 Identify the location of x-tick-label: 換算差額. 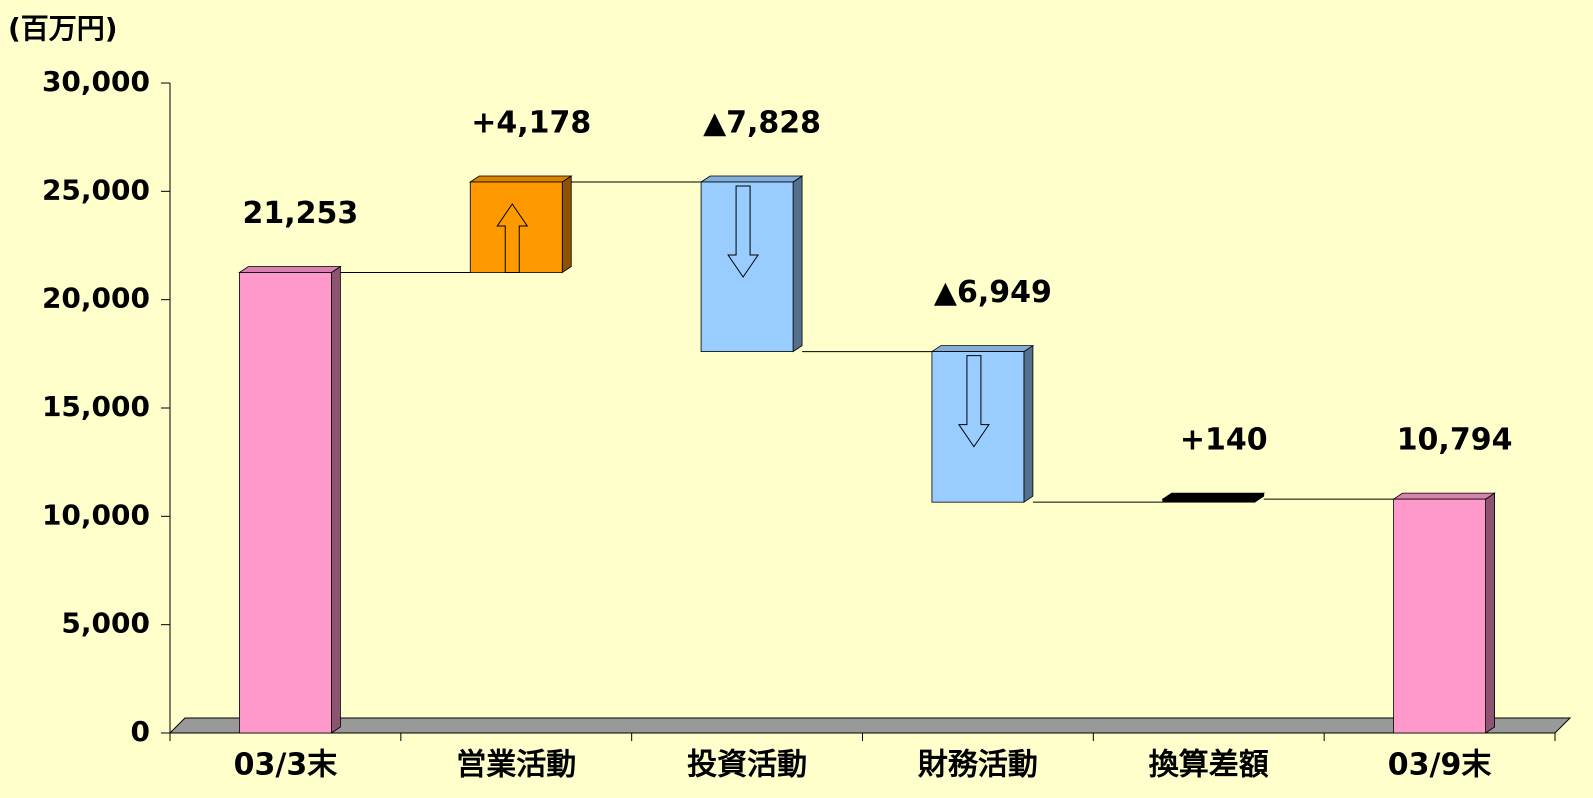
(1209, 765).